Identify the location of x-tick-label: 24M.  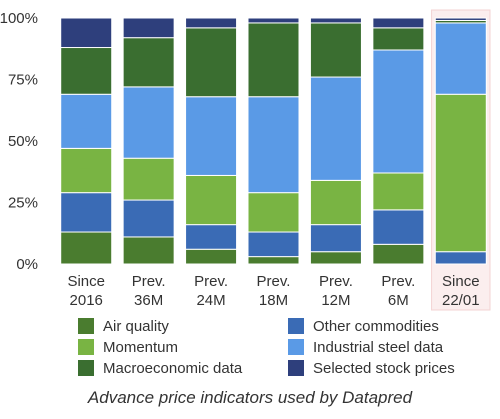
(210, 300).